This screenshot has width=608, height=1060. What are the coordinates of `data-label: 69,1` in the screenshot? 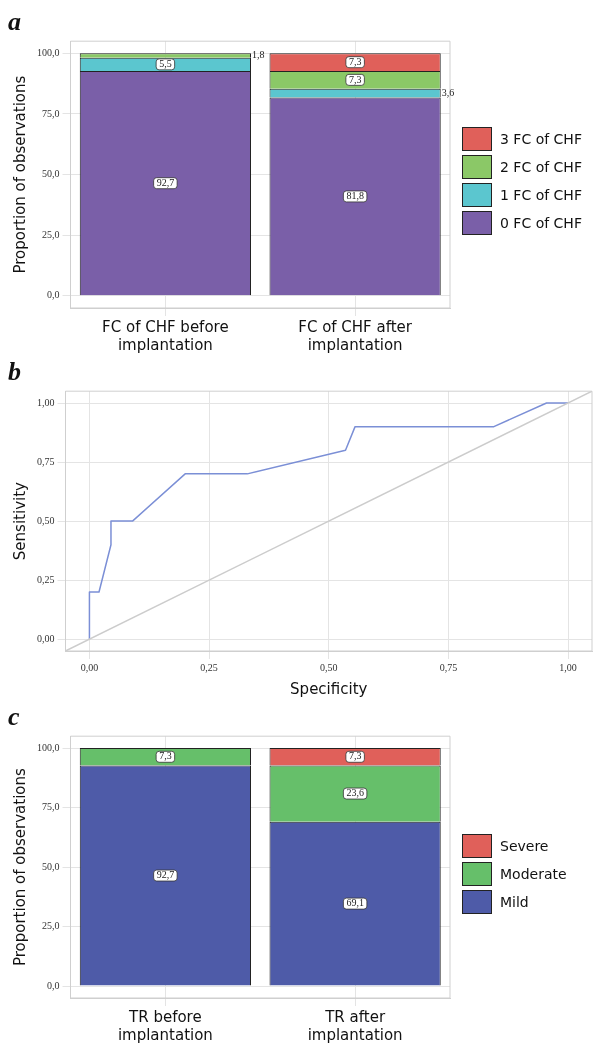 It's located at (355, 903).